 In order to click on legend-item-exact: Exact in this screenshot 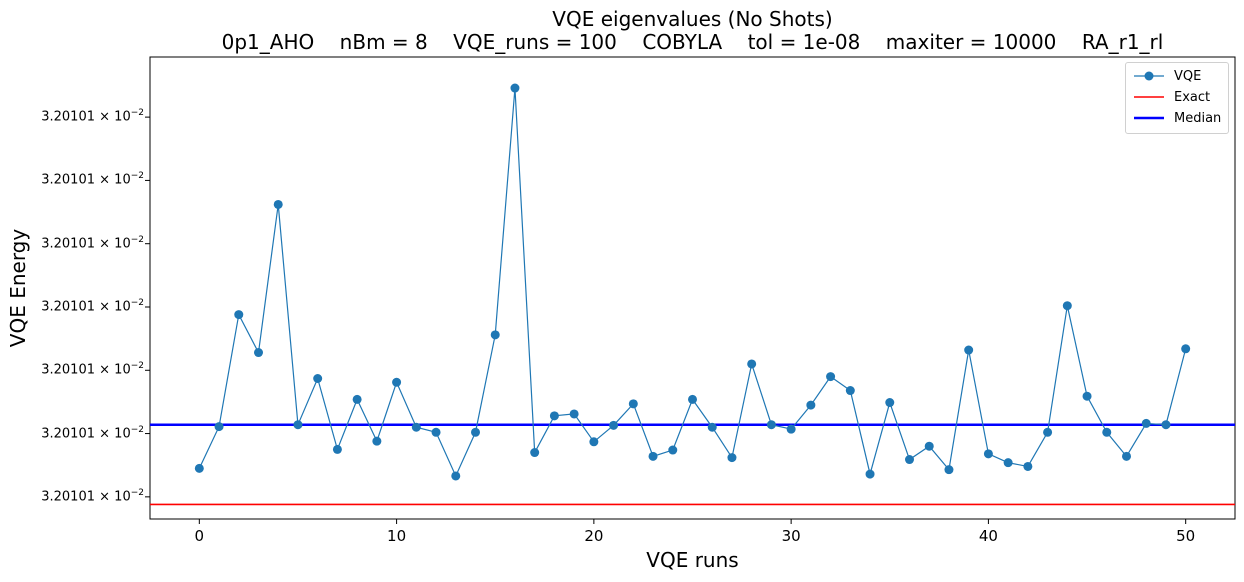, I will do `click(1171, 97)`.